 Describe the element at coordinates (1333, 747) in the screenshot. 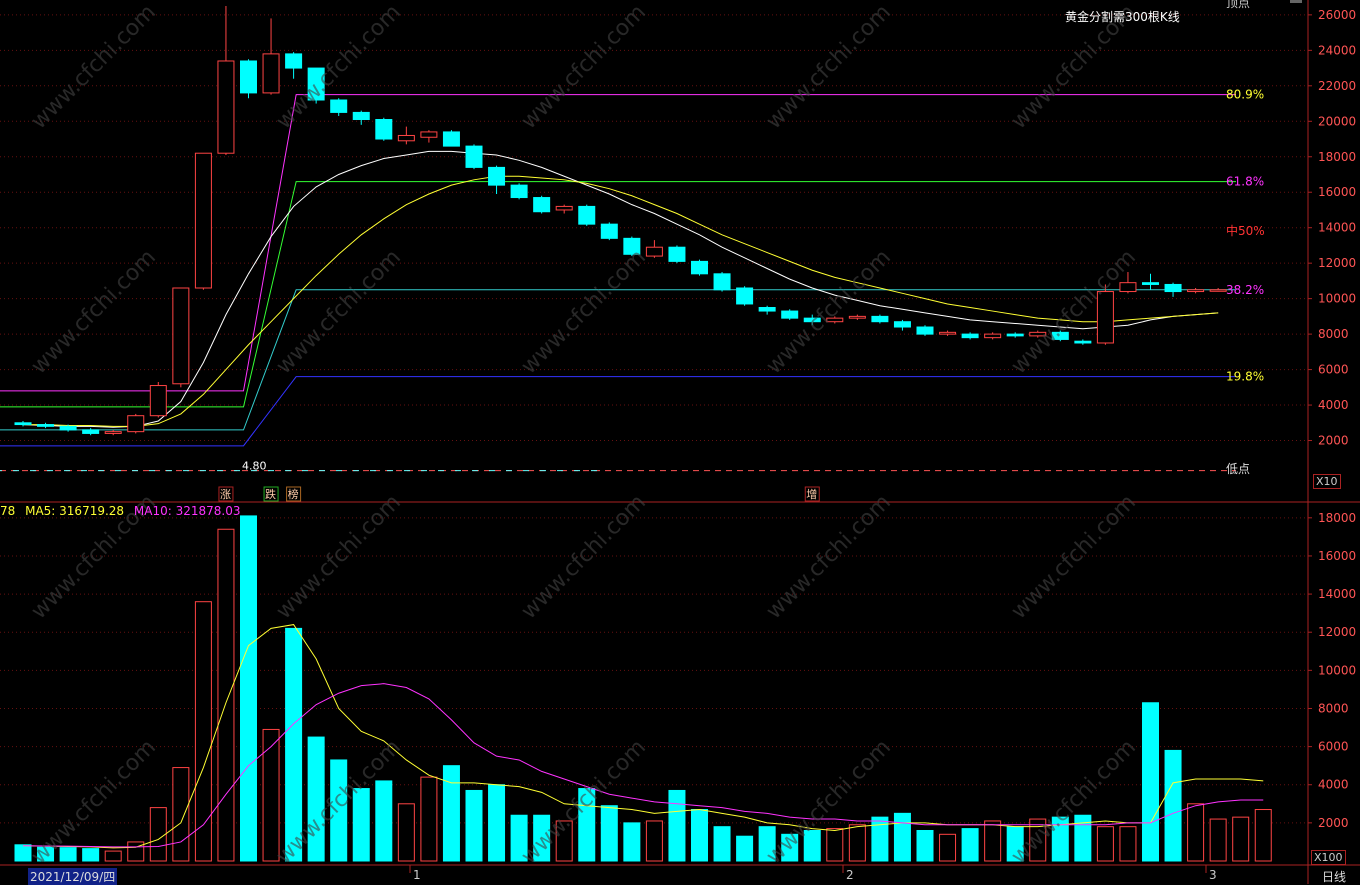

I see `volume-tick-label: 6000` at that location.